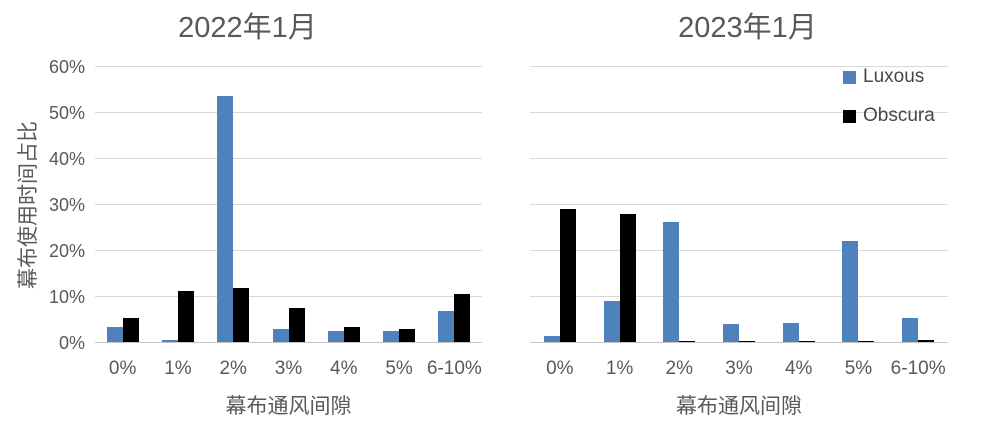 This screenshot has height=437, width=1000. Describe the element at coordinates (71, 343) in the screenshot. I see `y-tick-label: 0%` at that location.